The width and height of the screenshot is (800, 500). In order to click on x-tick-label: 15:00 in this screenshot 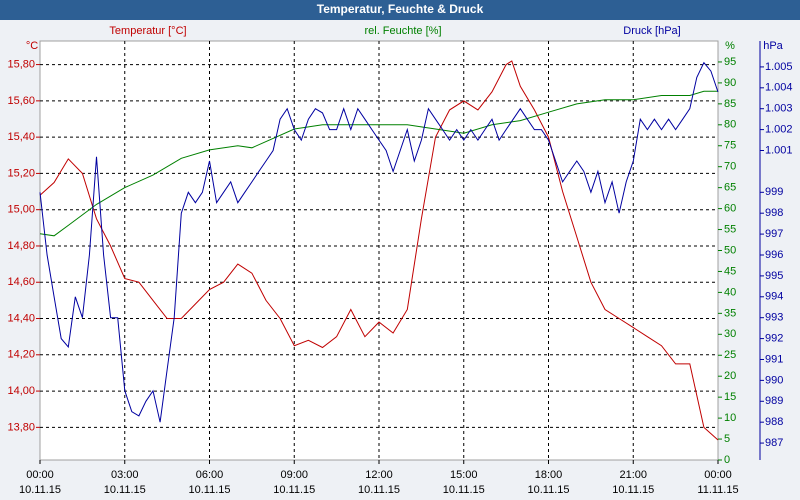, I will do `click(464, 475)`.